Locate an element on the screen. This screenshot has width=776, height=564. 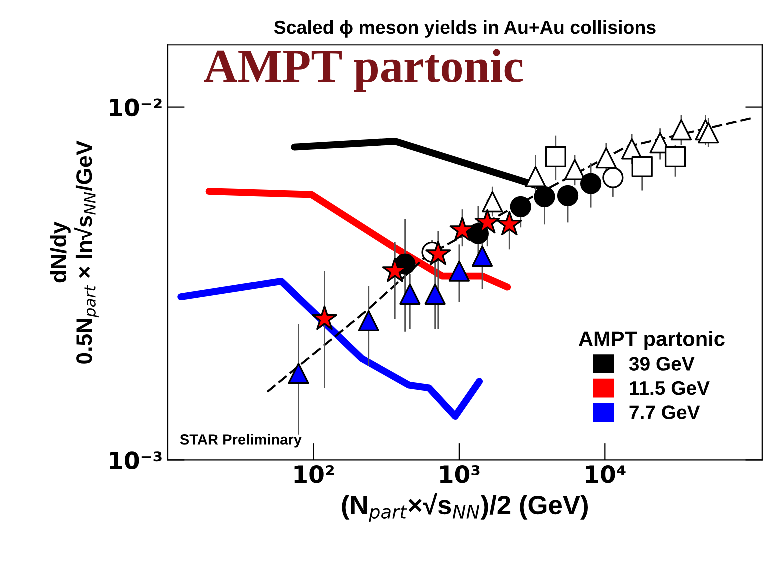
legend-label: 11.5 GeV is located at coordinates (670, 388).